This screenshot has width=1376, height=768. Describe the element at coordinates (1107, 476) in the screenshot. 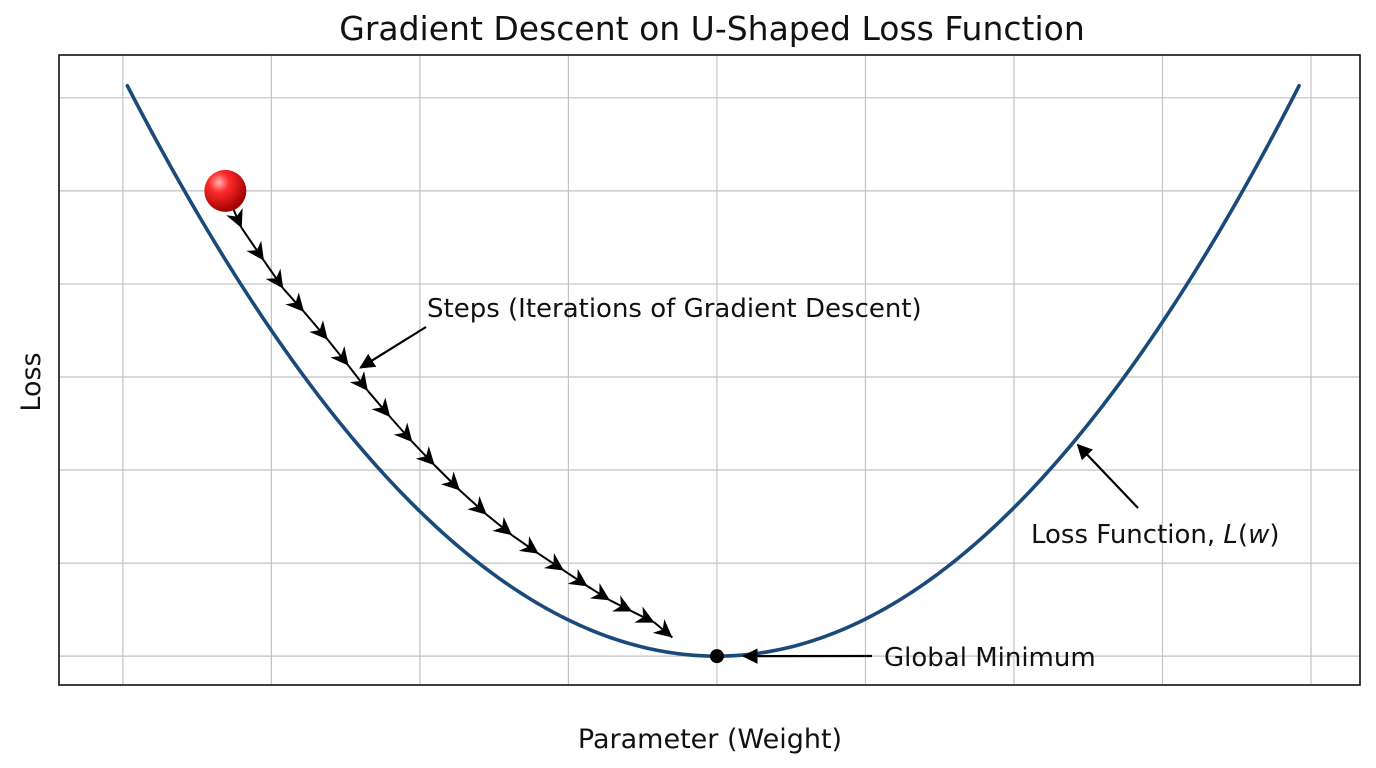

I see `loss-function-annotation-arrow` at that location.